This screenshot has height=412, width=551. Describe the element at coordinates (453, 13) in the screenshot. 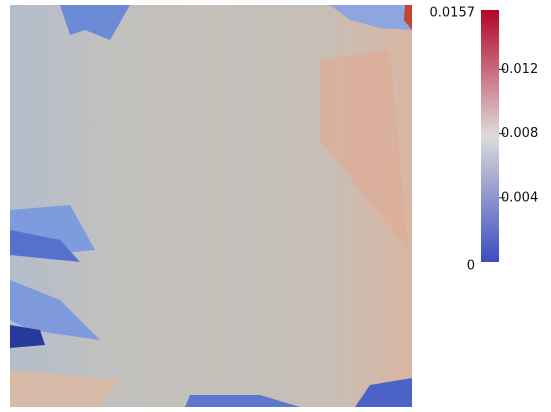

I see `tick-label: 0.0157` at that location.